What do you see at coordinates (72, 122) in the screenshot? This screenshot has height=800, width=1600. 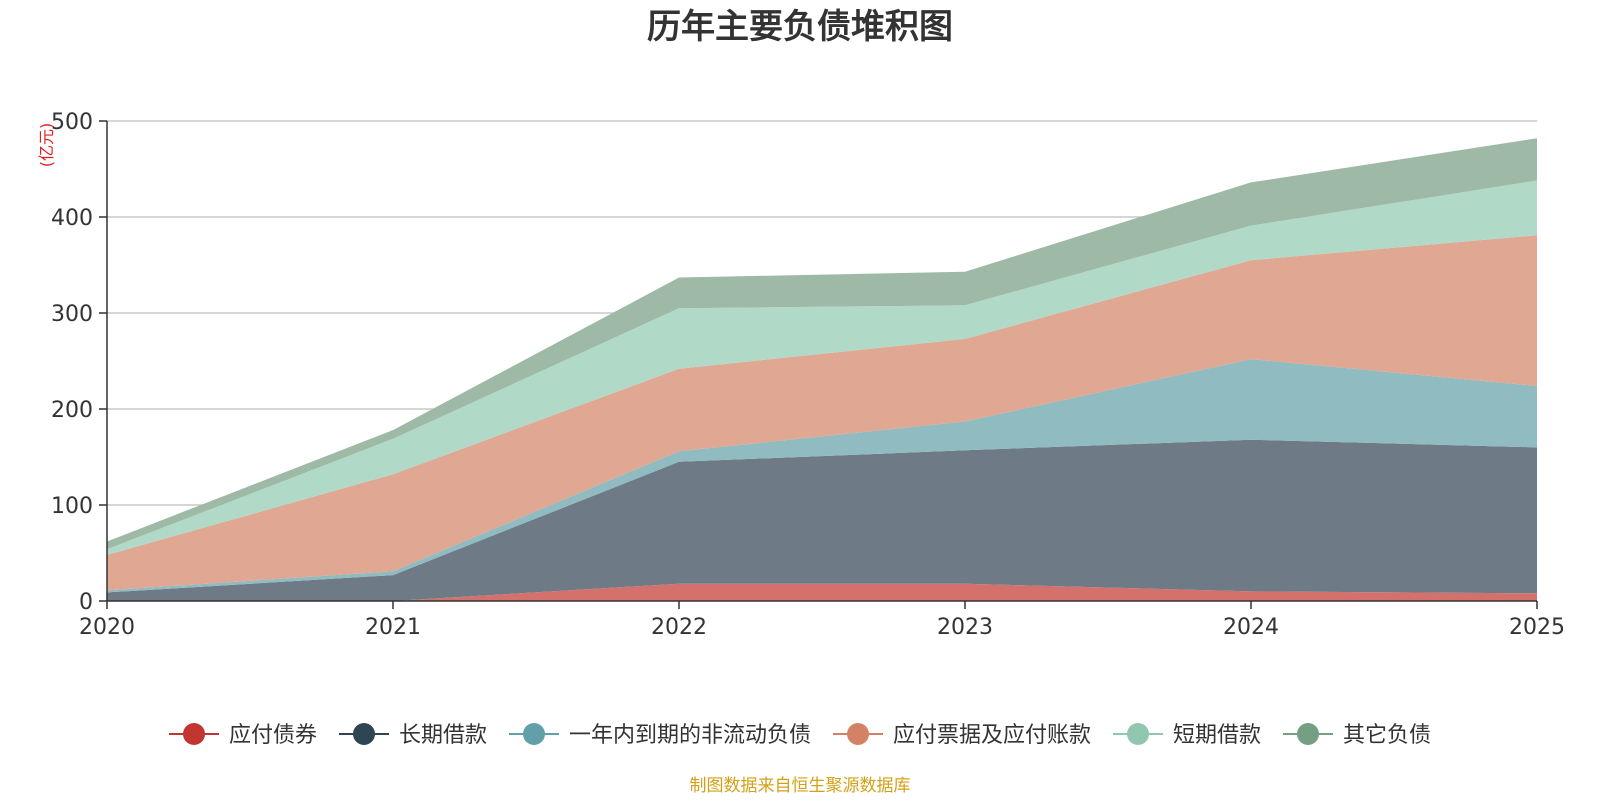 I see `y-tick-label: 500` at bounding box center [72, 122].